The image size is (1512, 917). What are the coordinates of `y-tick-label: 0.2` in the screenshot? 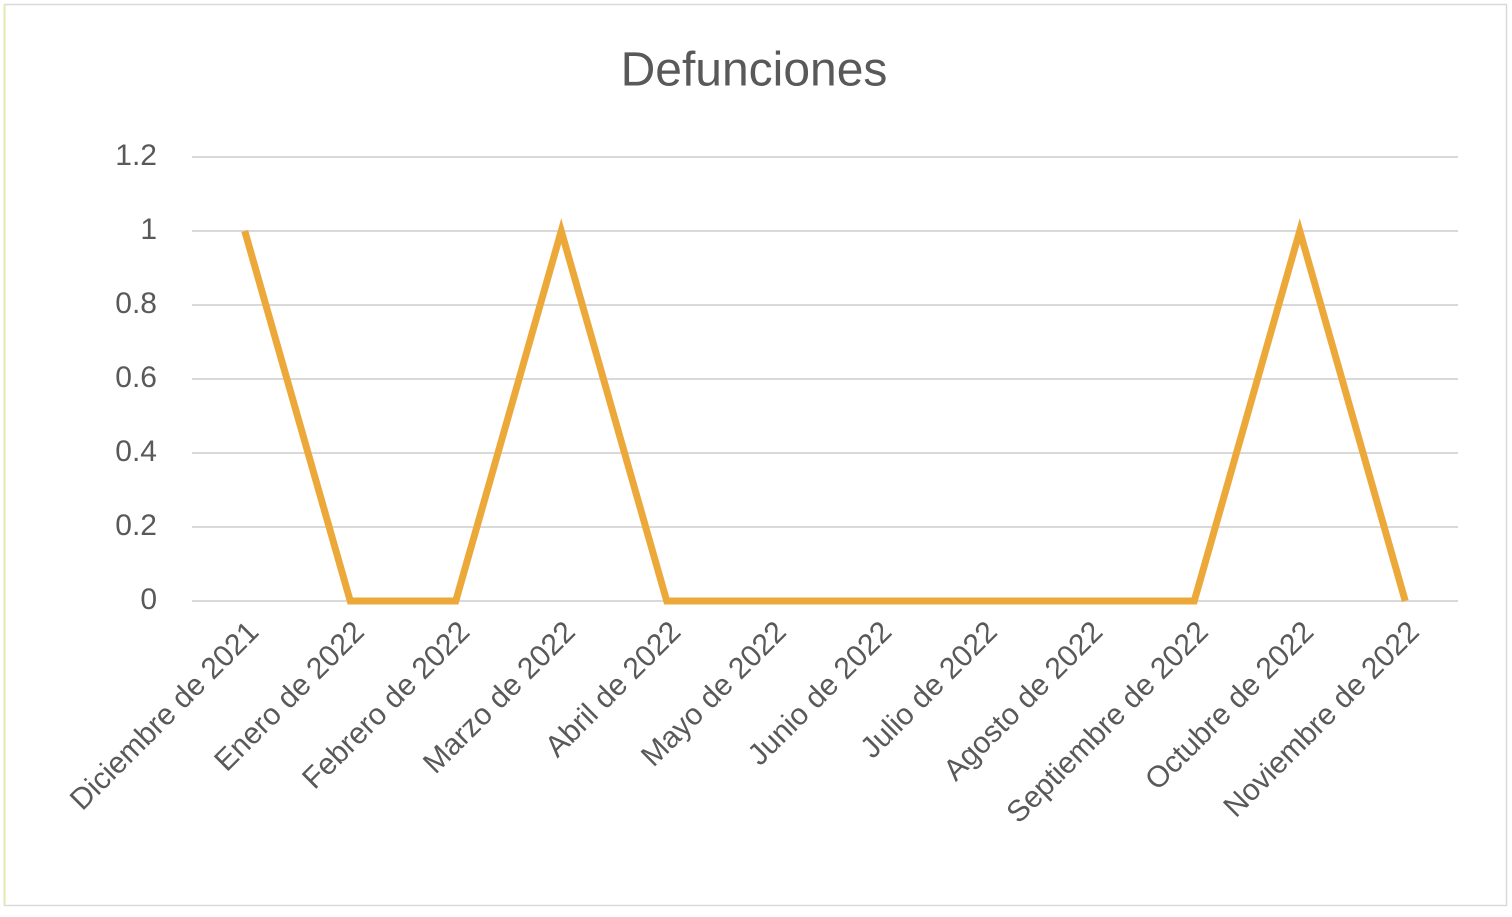 It's located at (136, 525).